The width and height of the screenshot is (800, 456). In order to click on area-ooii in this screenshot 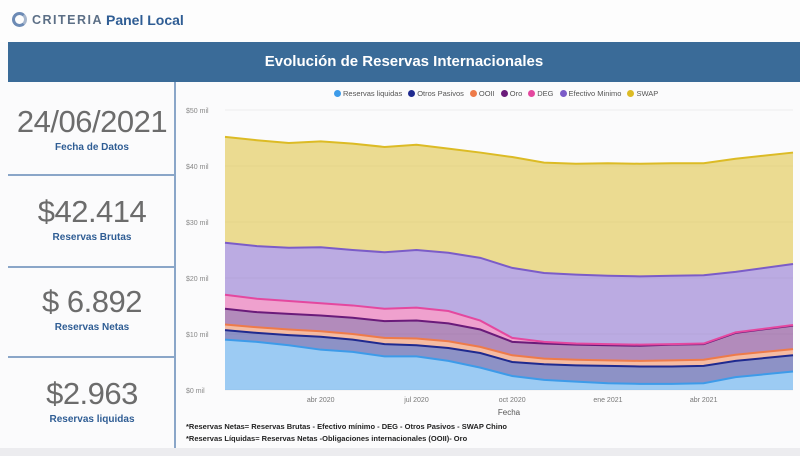, I will do `click(509, 345)`.